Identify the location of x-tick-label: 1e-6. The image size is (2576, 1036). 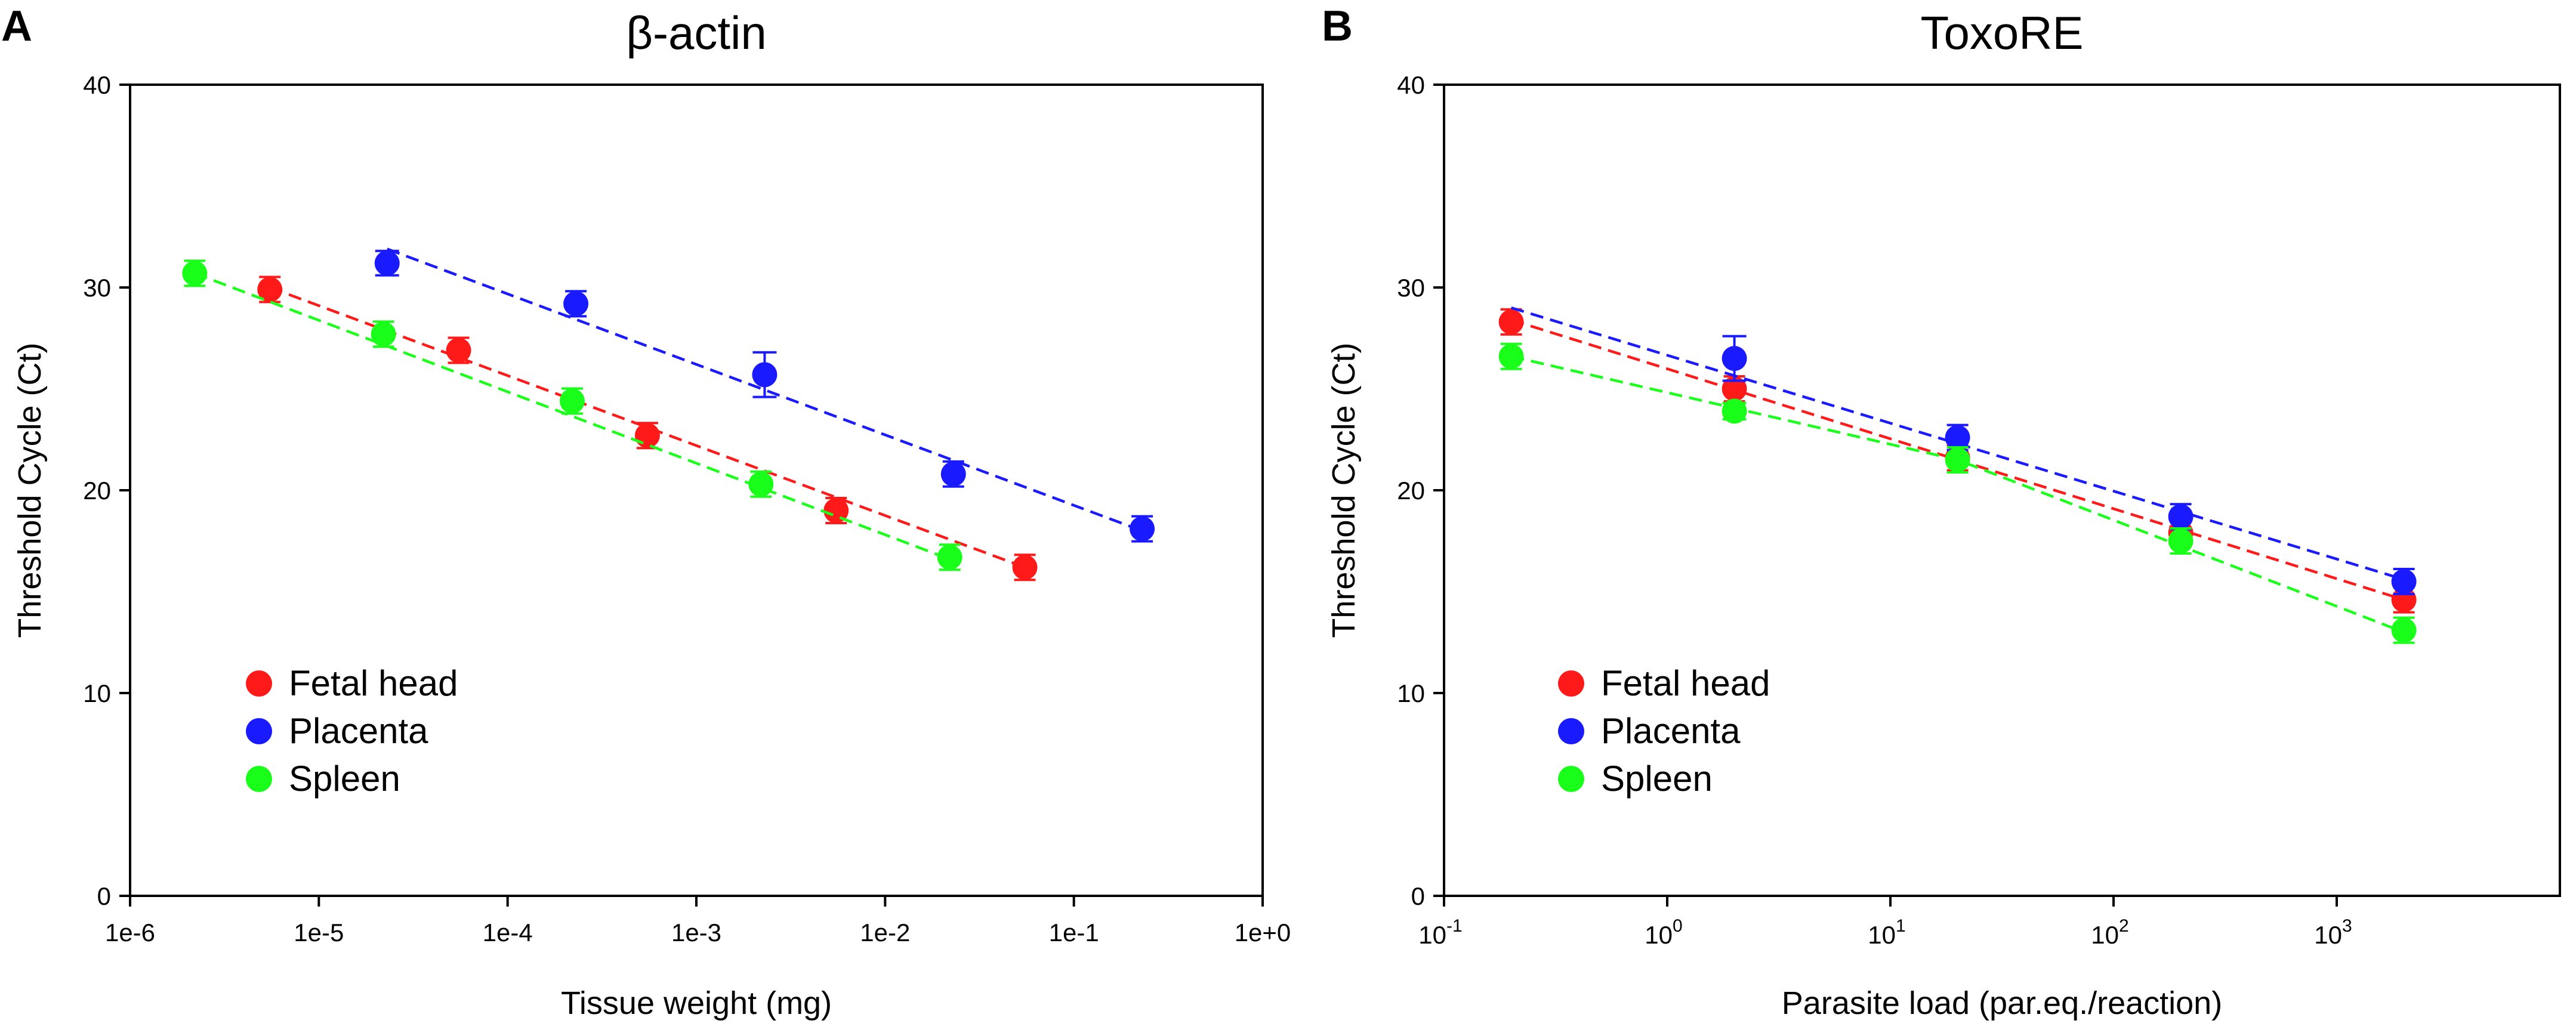
(130, 933).